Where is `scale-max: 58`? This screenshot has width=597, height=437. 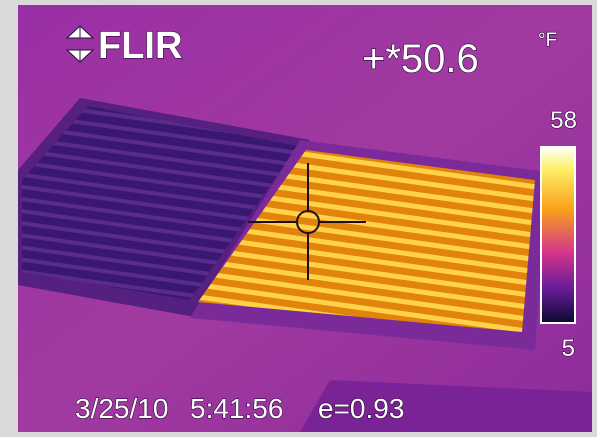
scale-max: 58 is located at coordinates (563, 120).